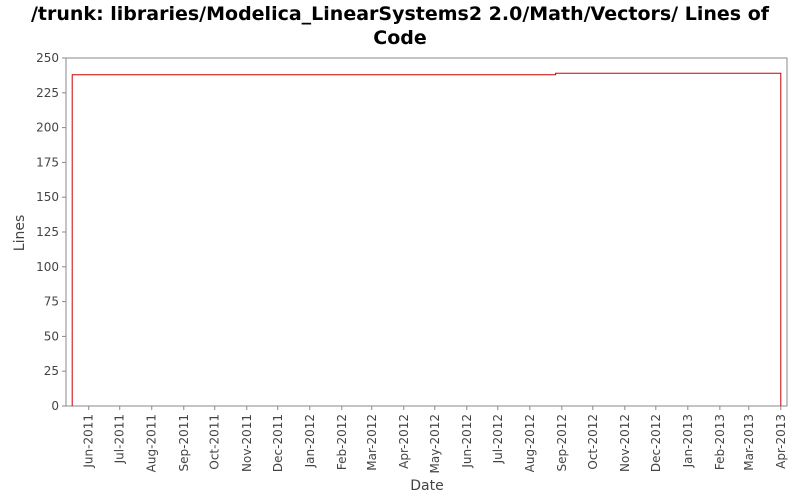 The width and height of the screenshot is (800, 500). Describe the element at coordinates (781, 441) in the screenshot. I see `x-tick-label: Apr-2013` at that location.